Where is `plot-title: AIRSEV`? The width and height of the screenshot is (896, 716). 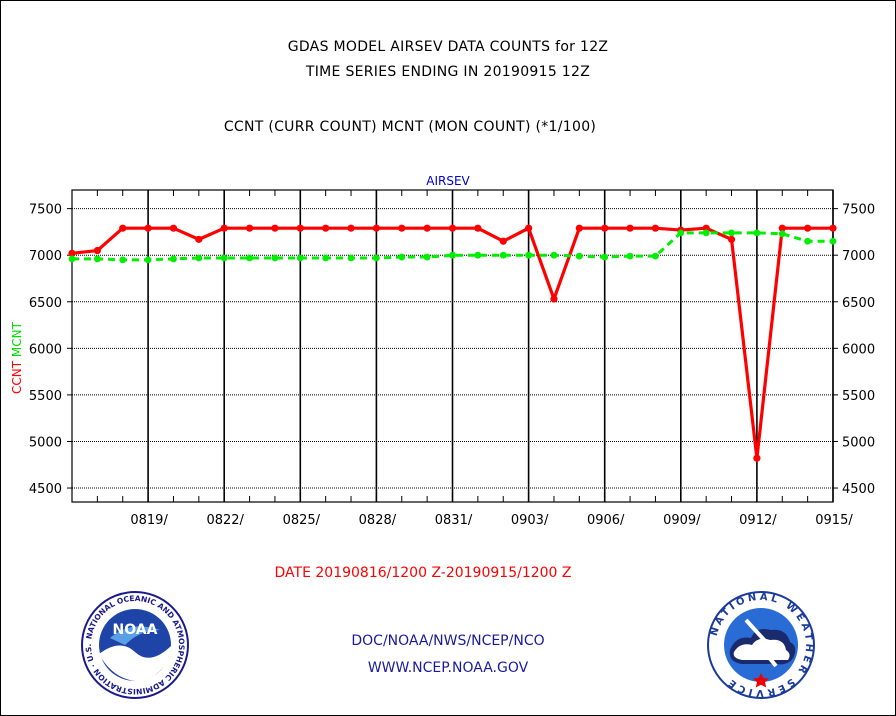 plot-title: AIRSEV is located at coordinates (448, 181).